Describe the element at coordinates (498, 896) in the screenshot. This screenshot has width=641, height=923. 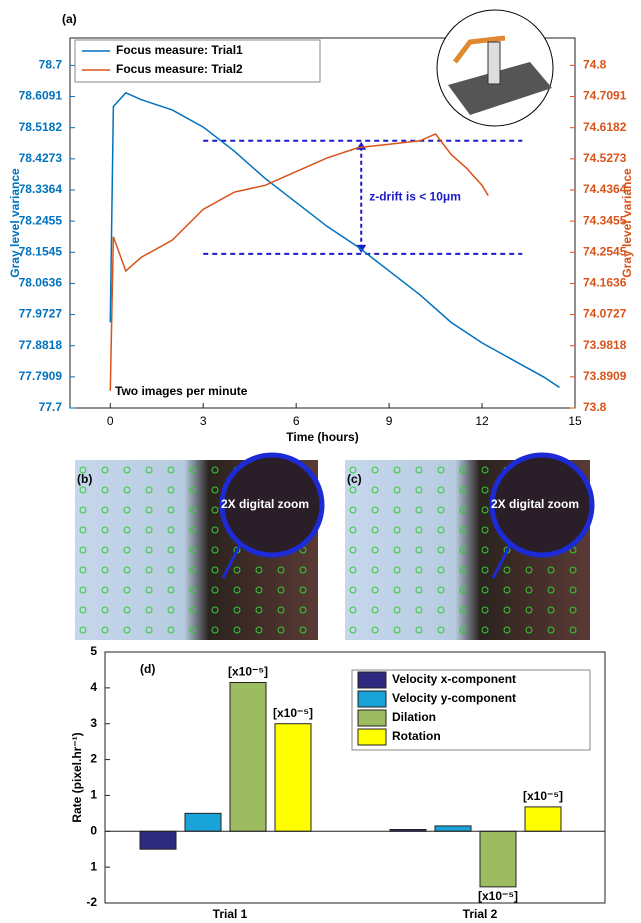
I see `scale-note: [x10⁻⁵]` at that location.